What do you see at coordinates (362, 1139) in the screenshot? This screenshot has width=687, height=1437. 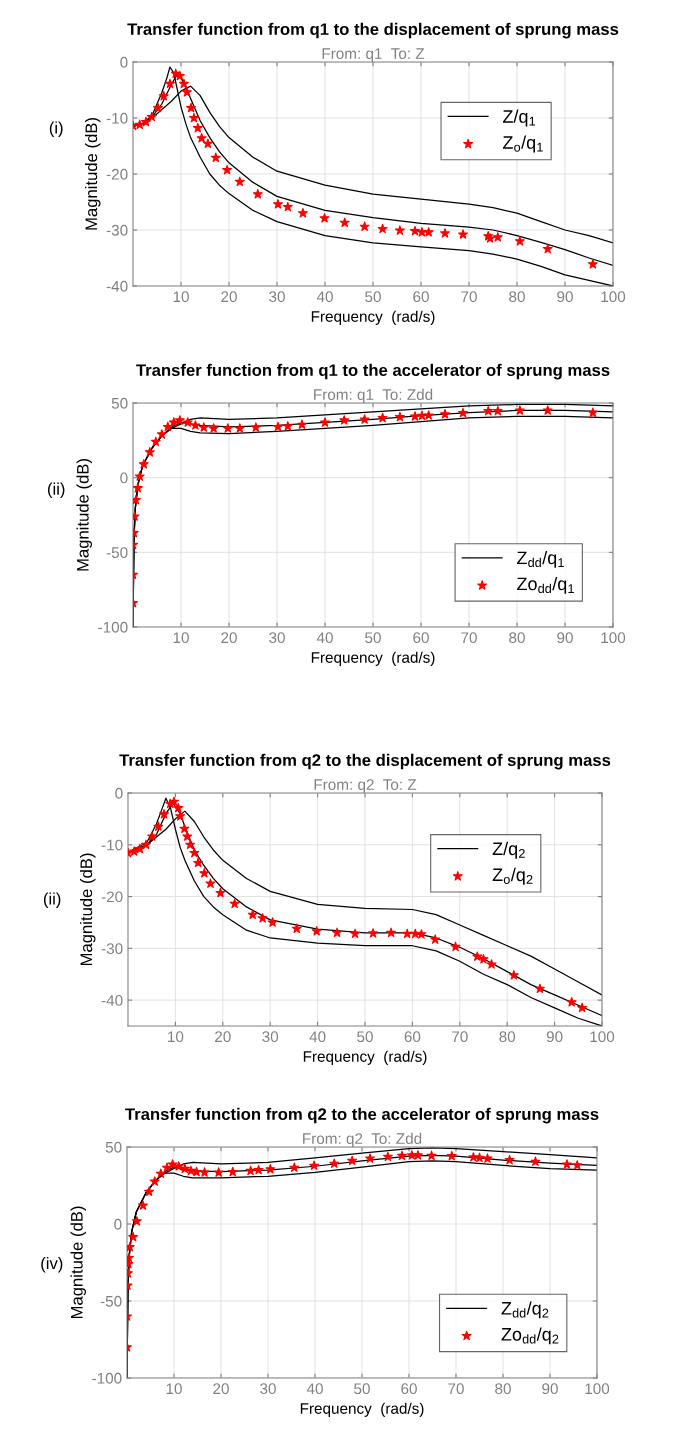 I see `chart-subtitle: From: q2 To: Zdd` at bounding box center [362, 1139].